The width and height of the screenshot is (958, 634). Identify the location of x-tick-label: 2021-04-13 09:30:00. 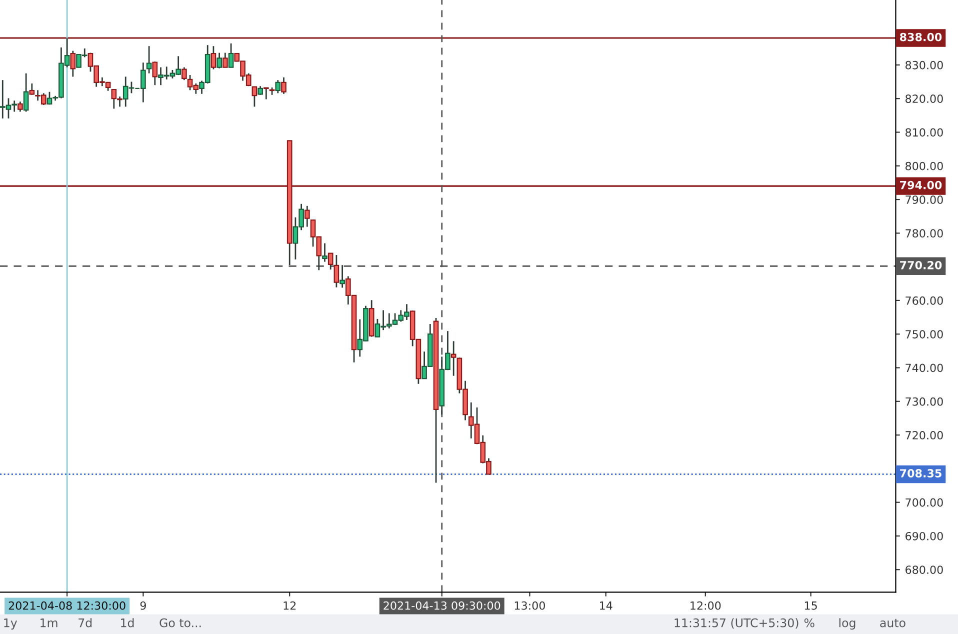
(442, 605).